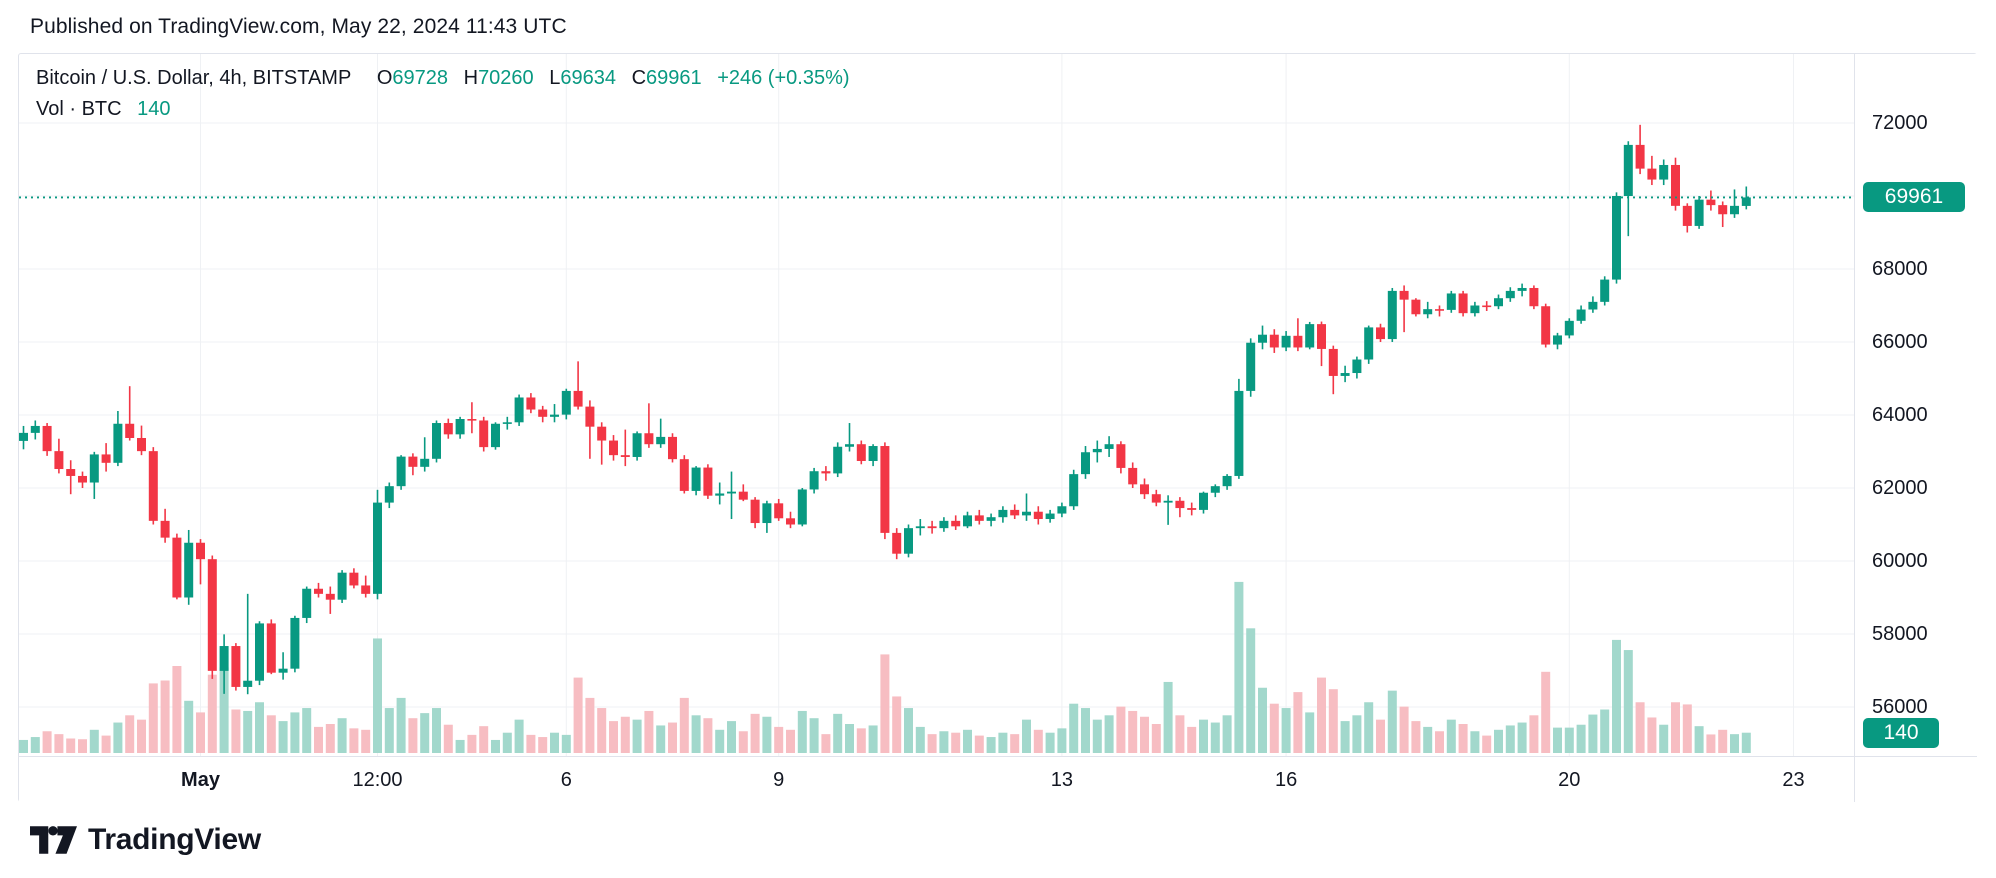  Describe the element at coordinates (1900, 269) in the screenshot. I see `price-tick-label: 68000` at that location.